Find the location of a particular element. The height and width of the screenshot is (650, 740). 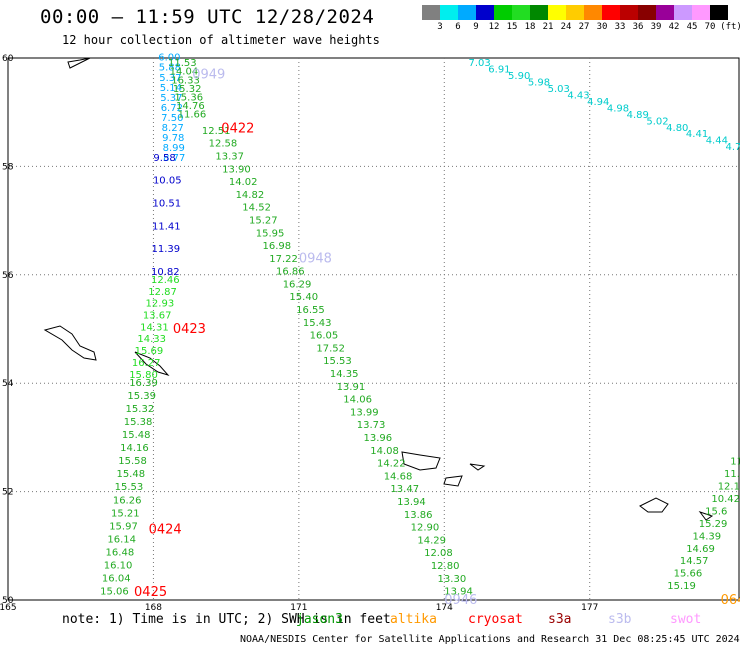

color-scale-tick: 42 is located at coordinates (674, 27).